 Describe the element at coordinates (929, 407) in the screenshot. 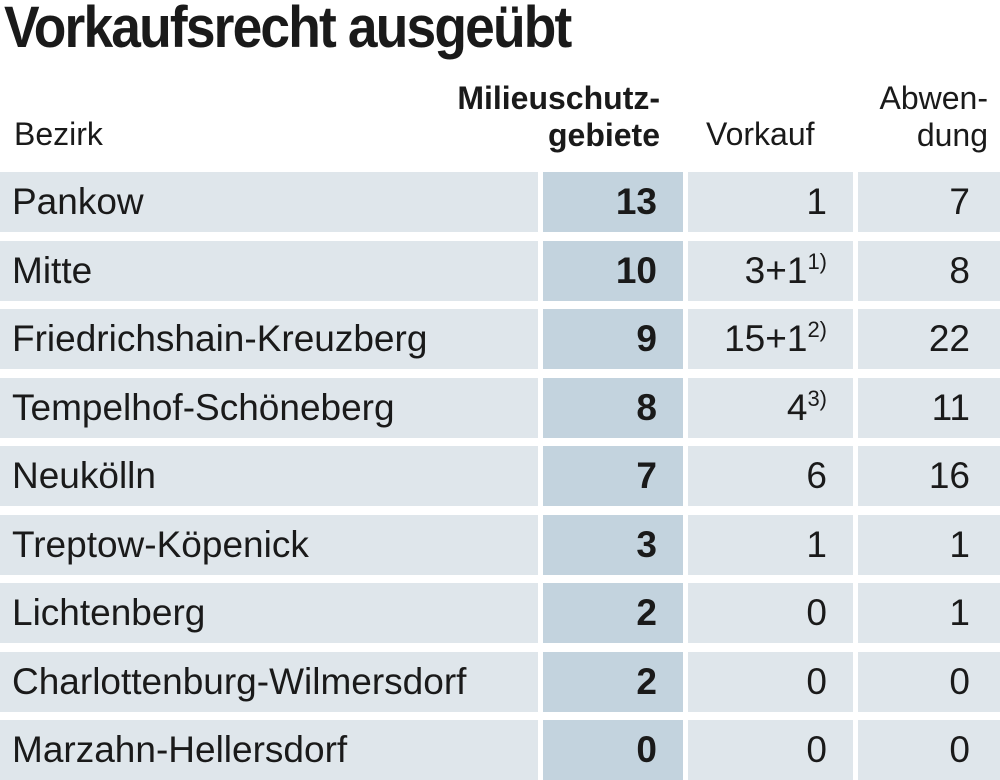

I see `averting-cell: 11` at that location.